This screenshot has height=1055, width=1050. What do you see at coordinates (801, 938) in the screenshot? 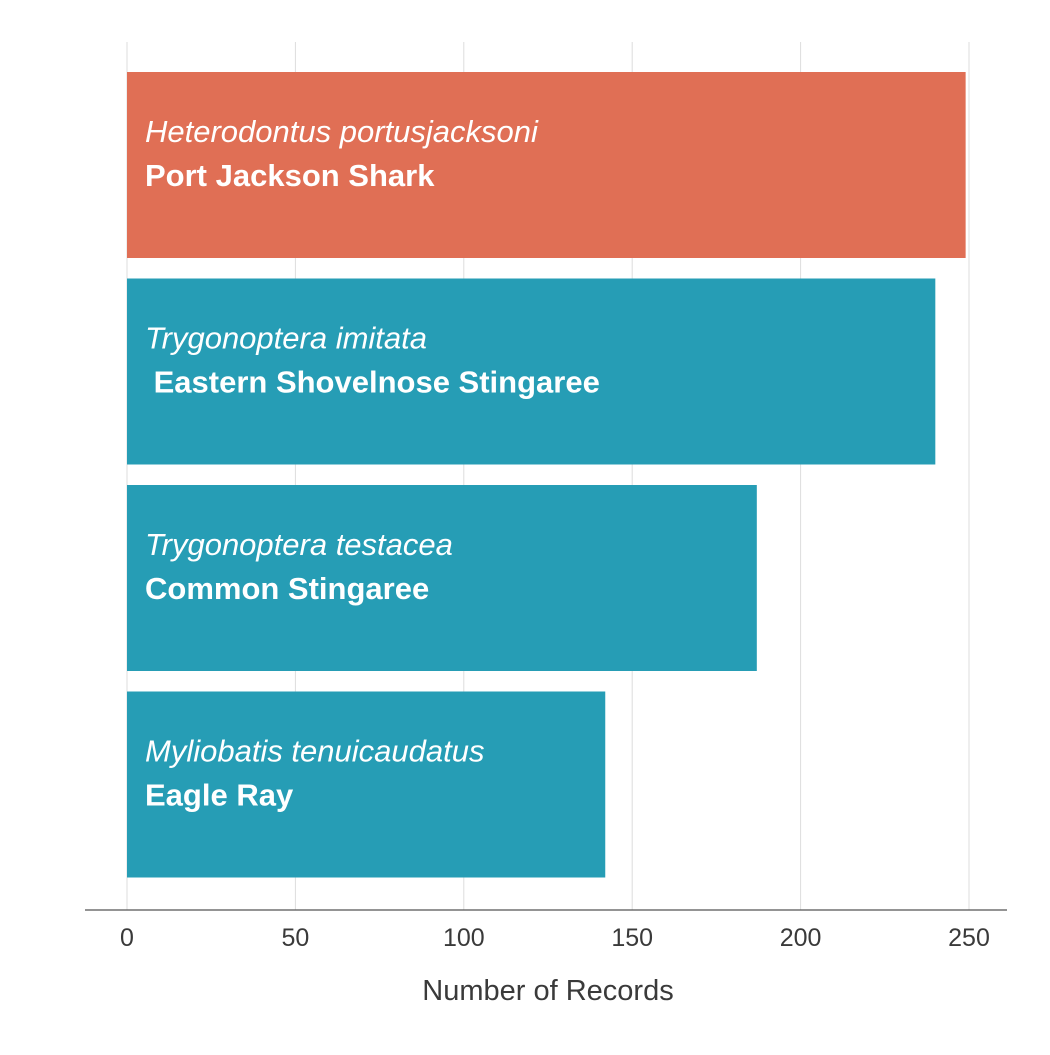
I see `x-tick-label: 200` at bounding box center [801, 938].